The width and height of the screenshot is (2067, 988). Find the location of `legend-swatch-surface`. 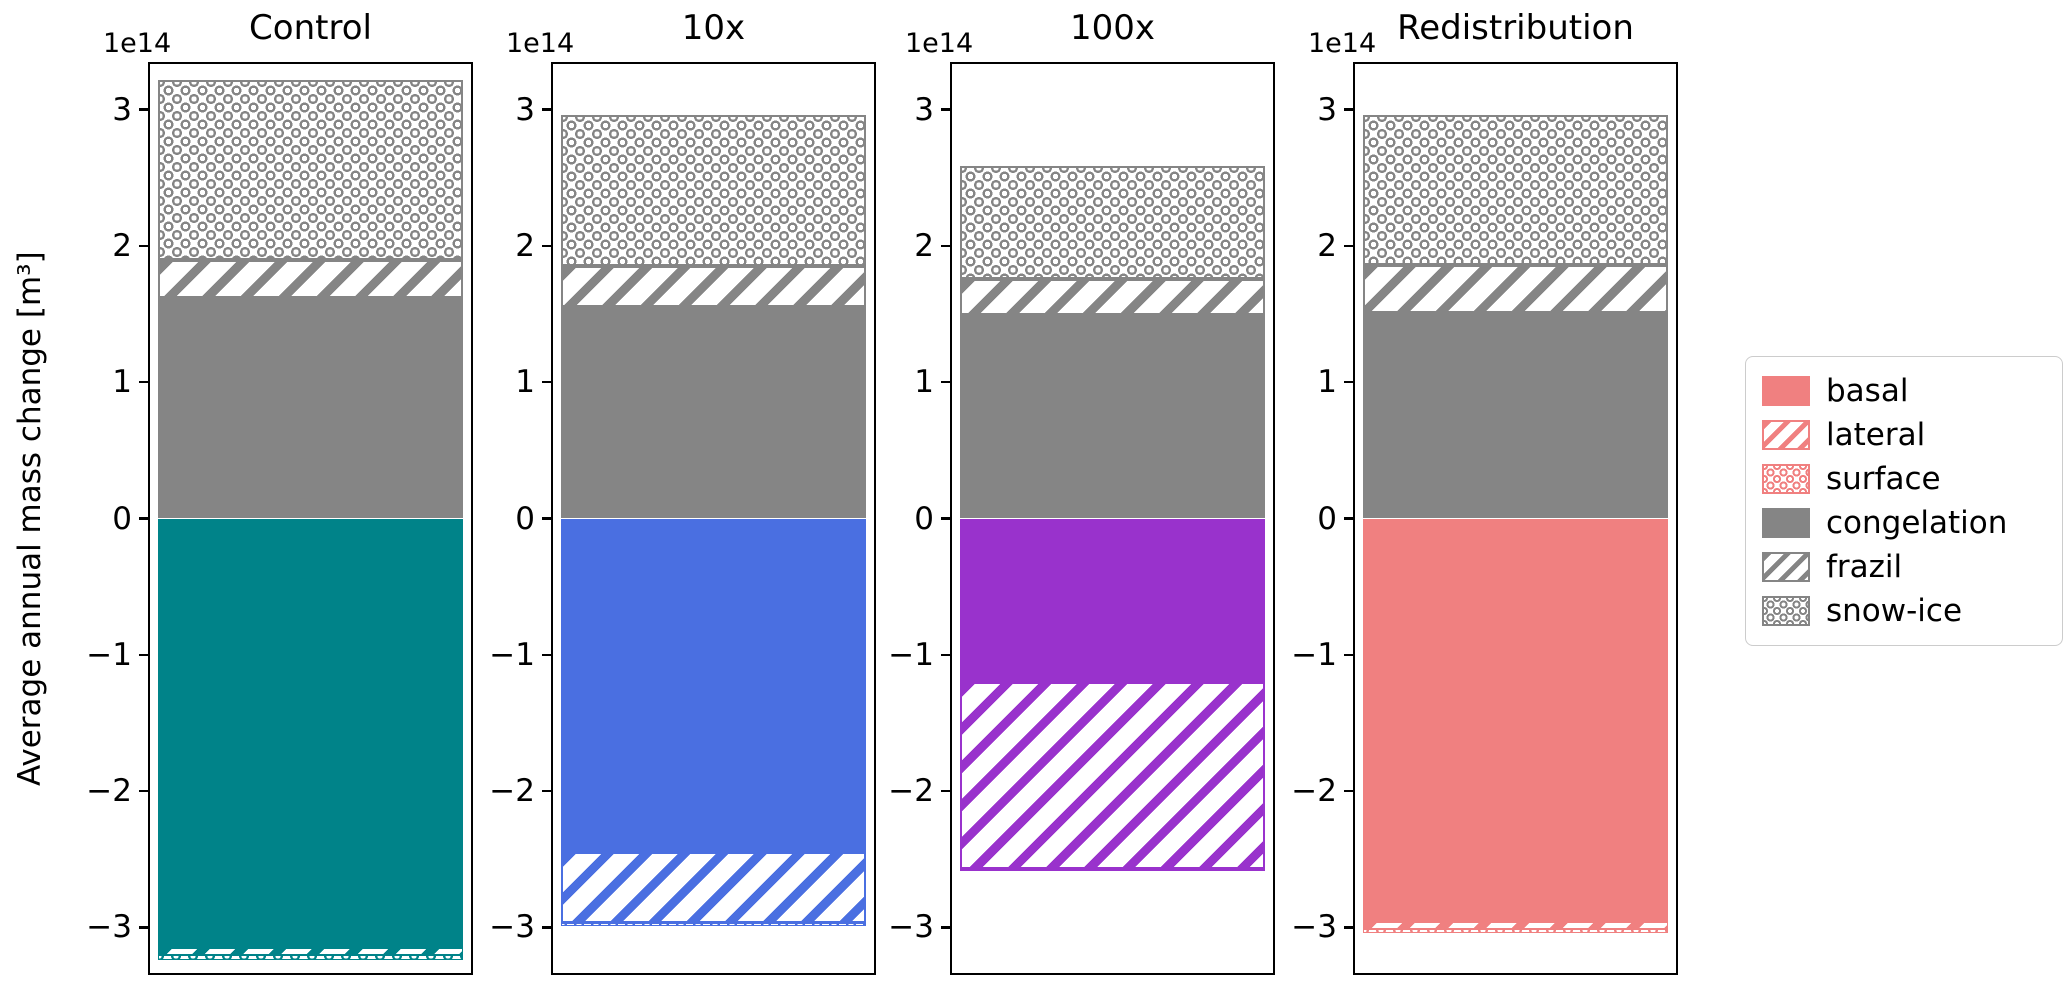

legend-swatch-surface is located at coordinates (1786, 479).